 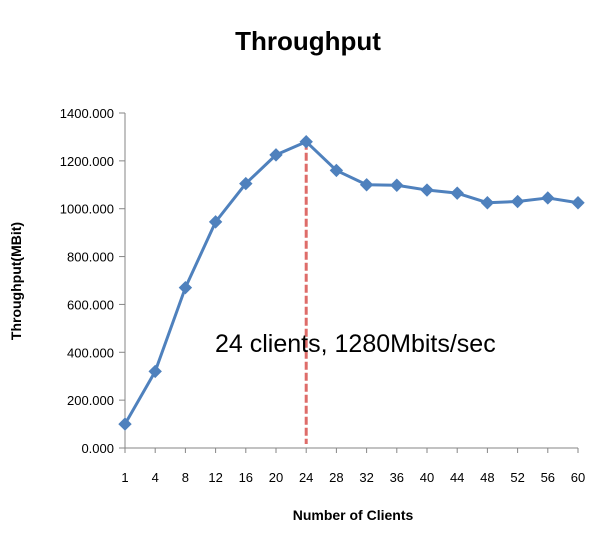 What do you see at coordinates (124, 477) in the screenshot?
I see `x-tick-label: 1` at bounding box center [124, 477].